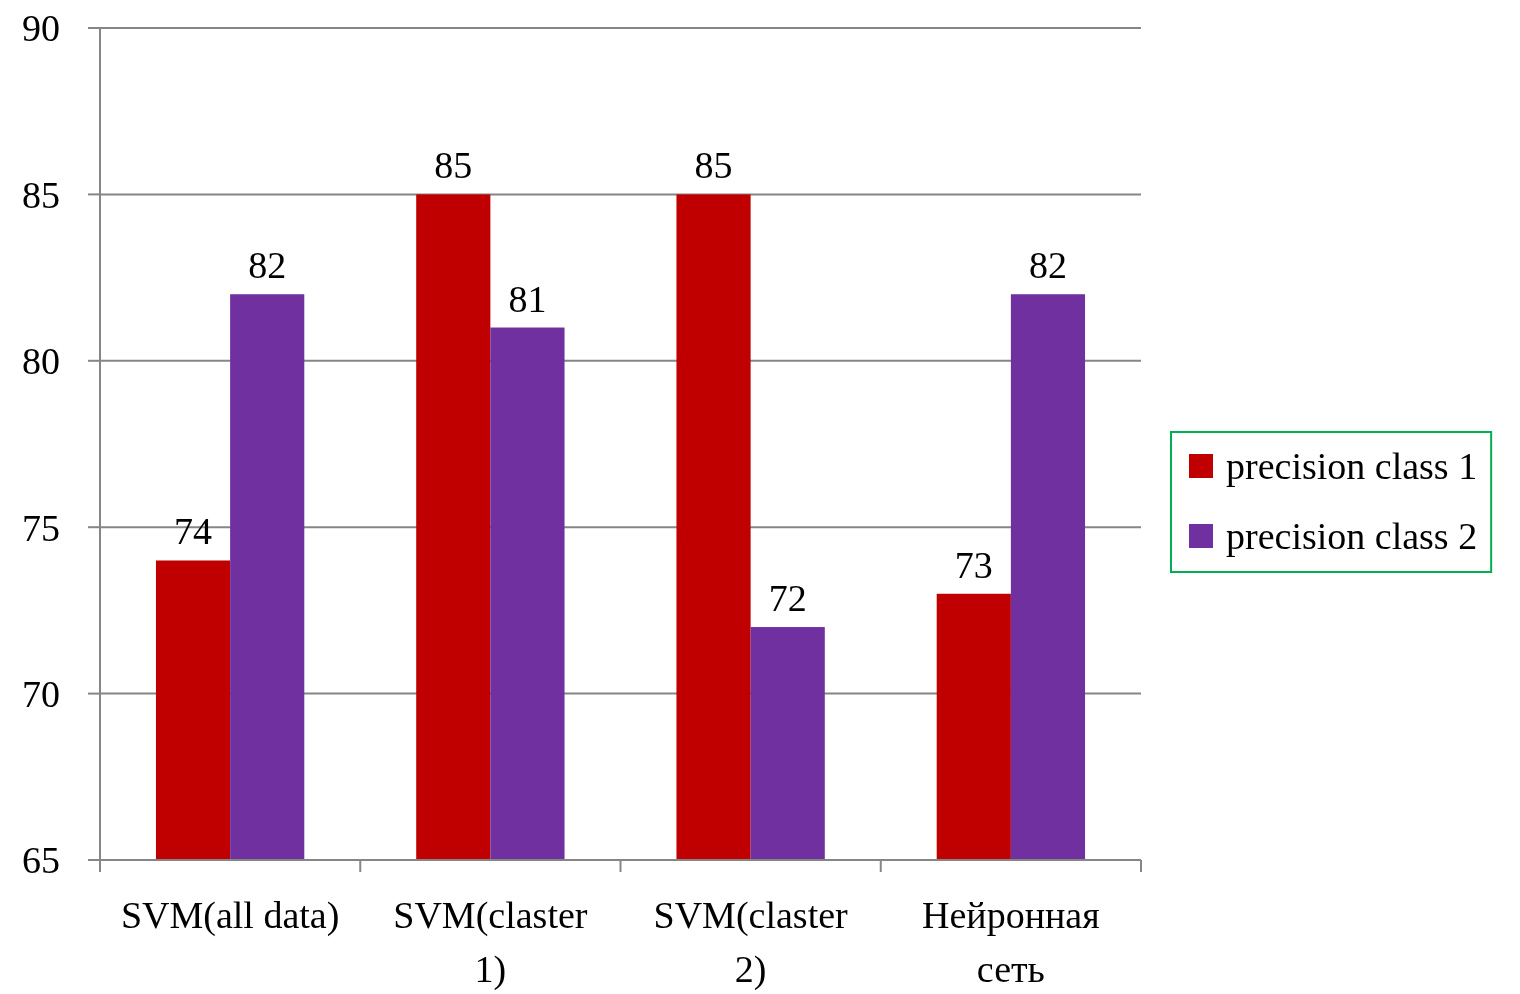  I want to click on legend-label: precision class 1, so click(1352, 466).